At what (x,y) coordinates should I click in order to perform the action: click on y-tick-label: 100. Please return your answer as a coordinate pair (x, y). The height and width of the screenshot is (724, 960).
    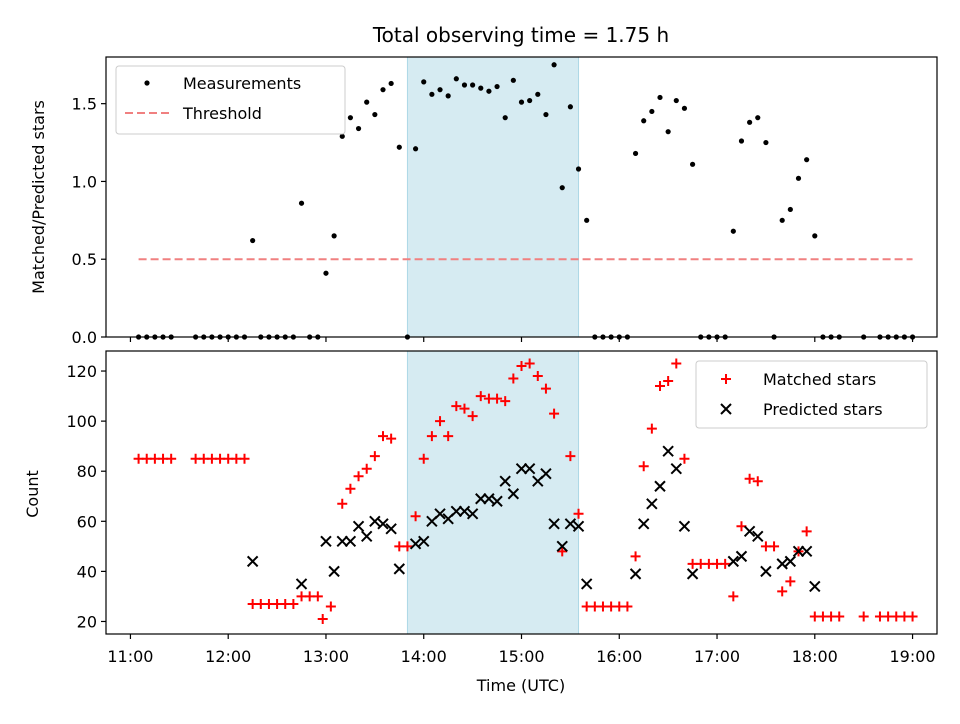
    Looking at the image, I should click on (81, 421).